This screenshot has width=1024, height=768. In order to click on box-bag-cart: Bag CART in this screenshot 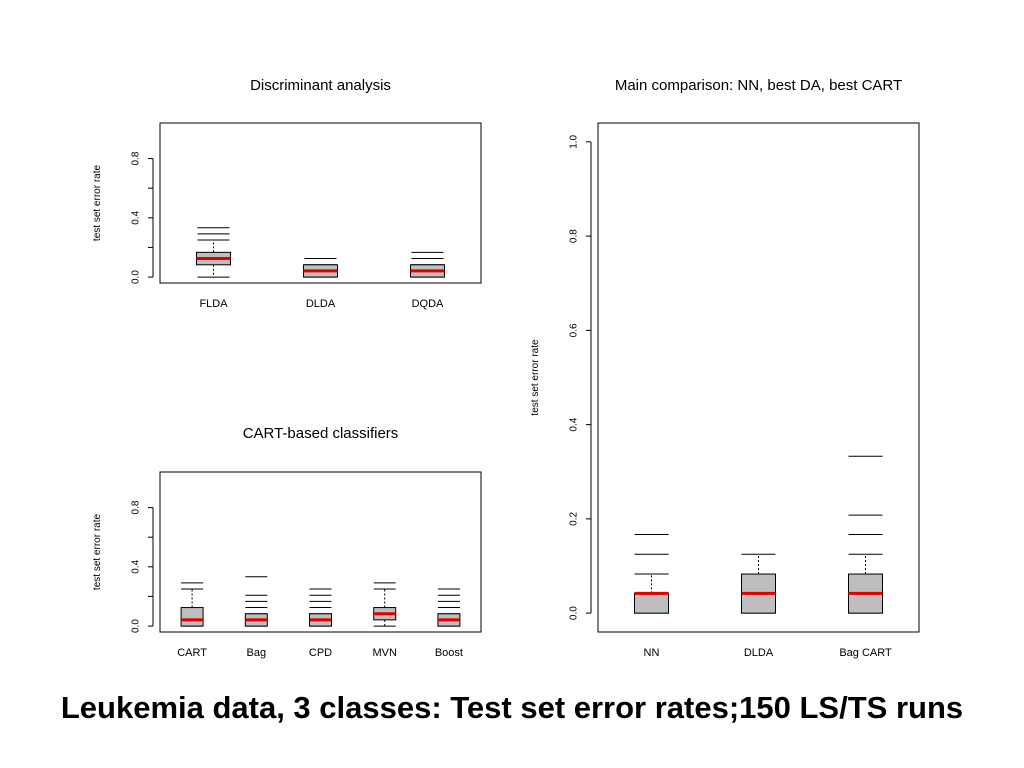, I will do `click(865, 557)`.